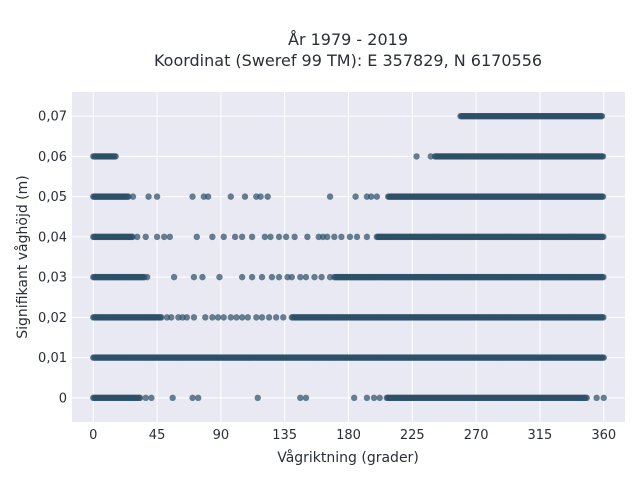 This screenshot has height=480, width=640. Describe the element at coordinates (603, 435) in the screenshot. I see `x-tick-label: 360` at that location.